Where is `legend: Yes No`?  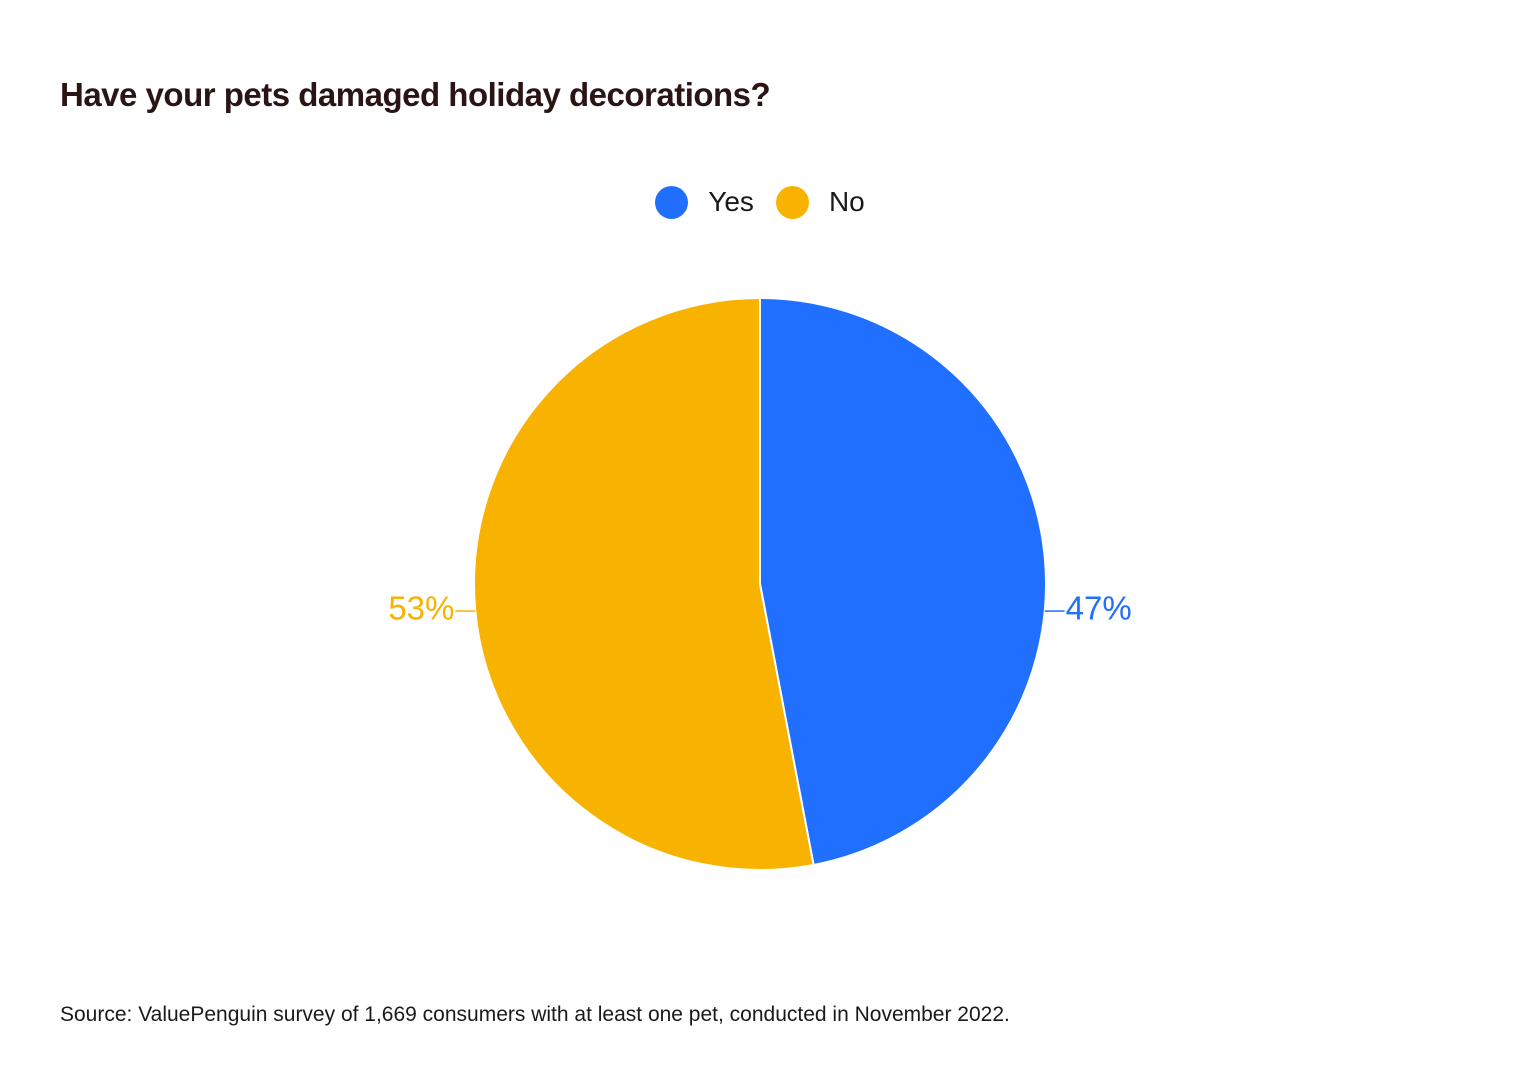
legend: Yes No is located at coordinates (760, 202).